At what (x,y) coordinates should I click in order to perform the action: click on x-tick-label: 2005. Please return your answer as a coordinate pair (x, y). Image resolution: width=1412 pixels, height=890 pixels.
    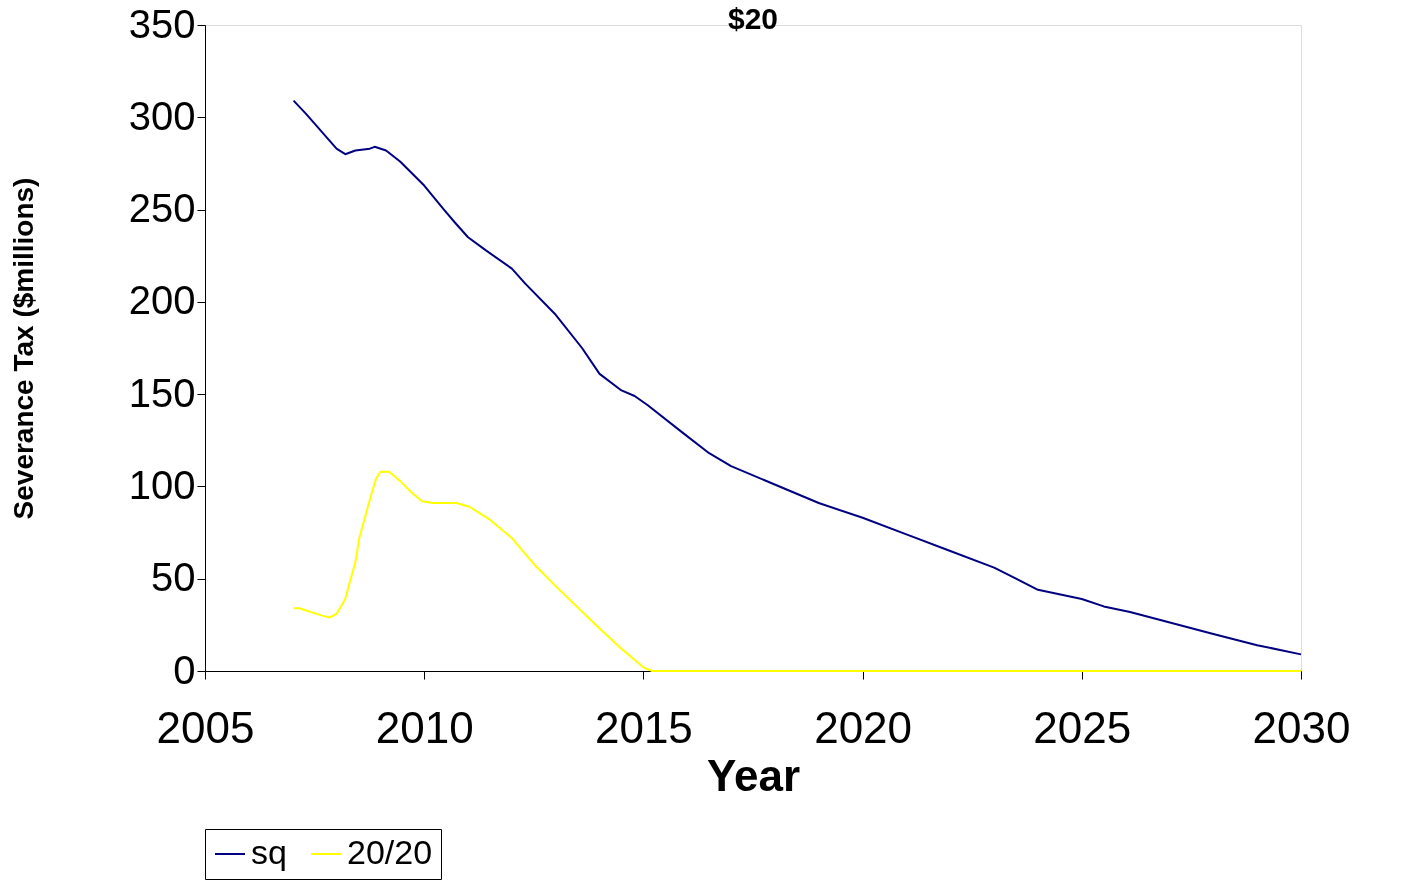
    Looking at the image, I should click on (205, 727).